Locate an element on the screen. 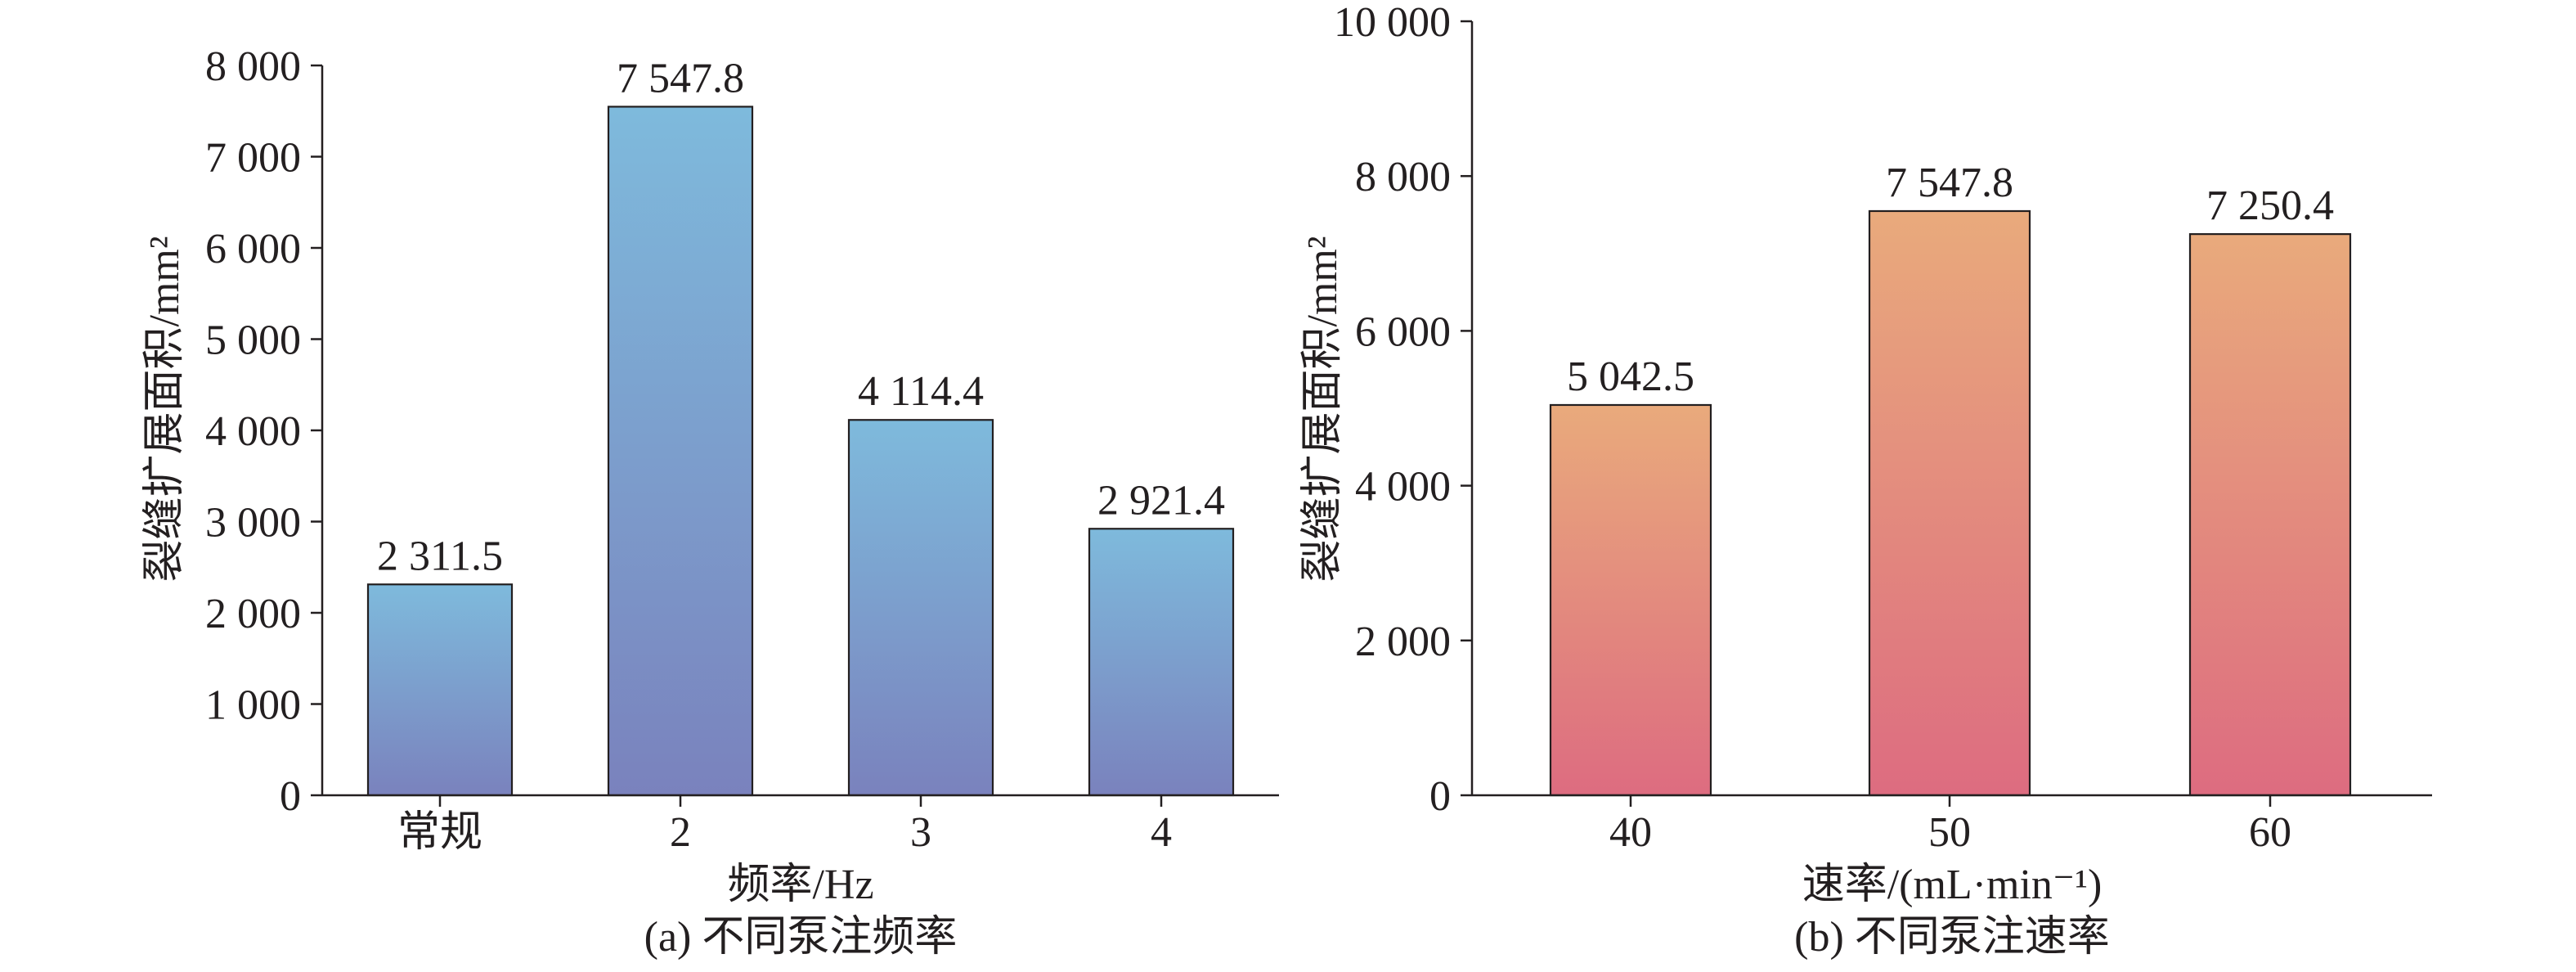 This screenshot has width=2576, height=972. x-axis-title: 速率/(mL·min⁻¹) is located at coordinates (1952, 885).